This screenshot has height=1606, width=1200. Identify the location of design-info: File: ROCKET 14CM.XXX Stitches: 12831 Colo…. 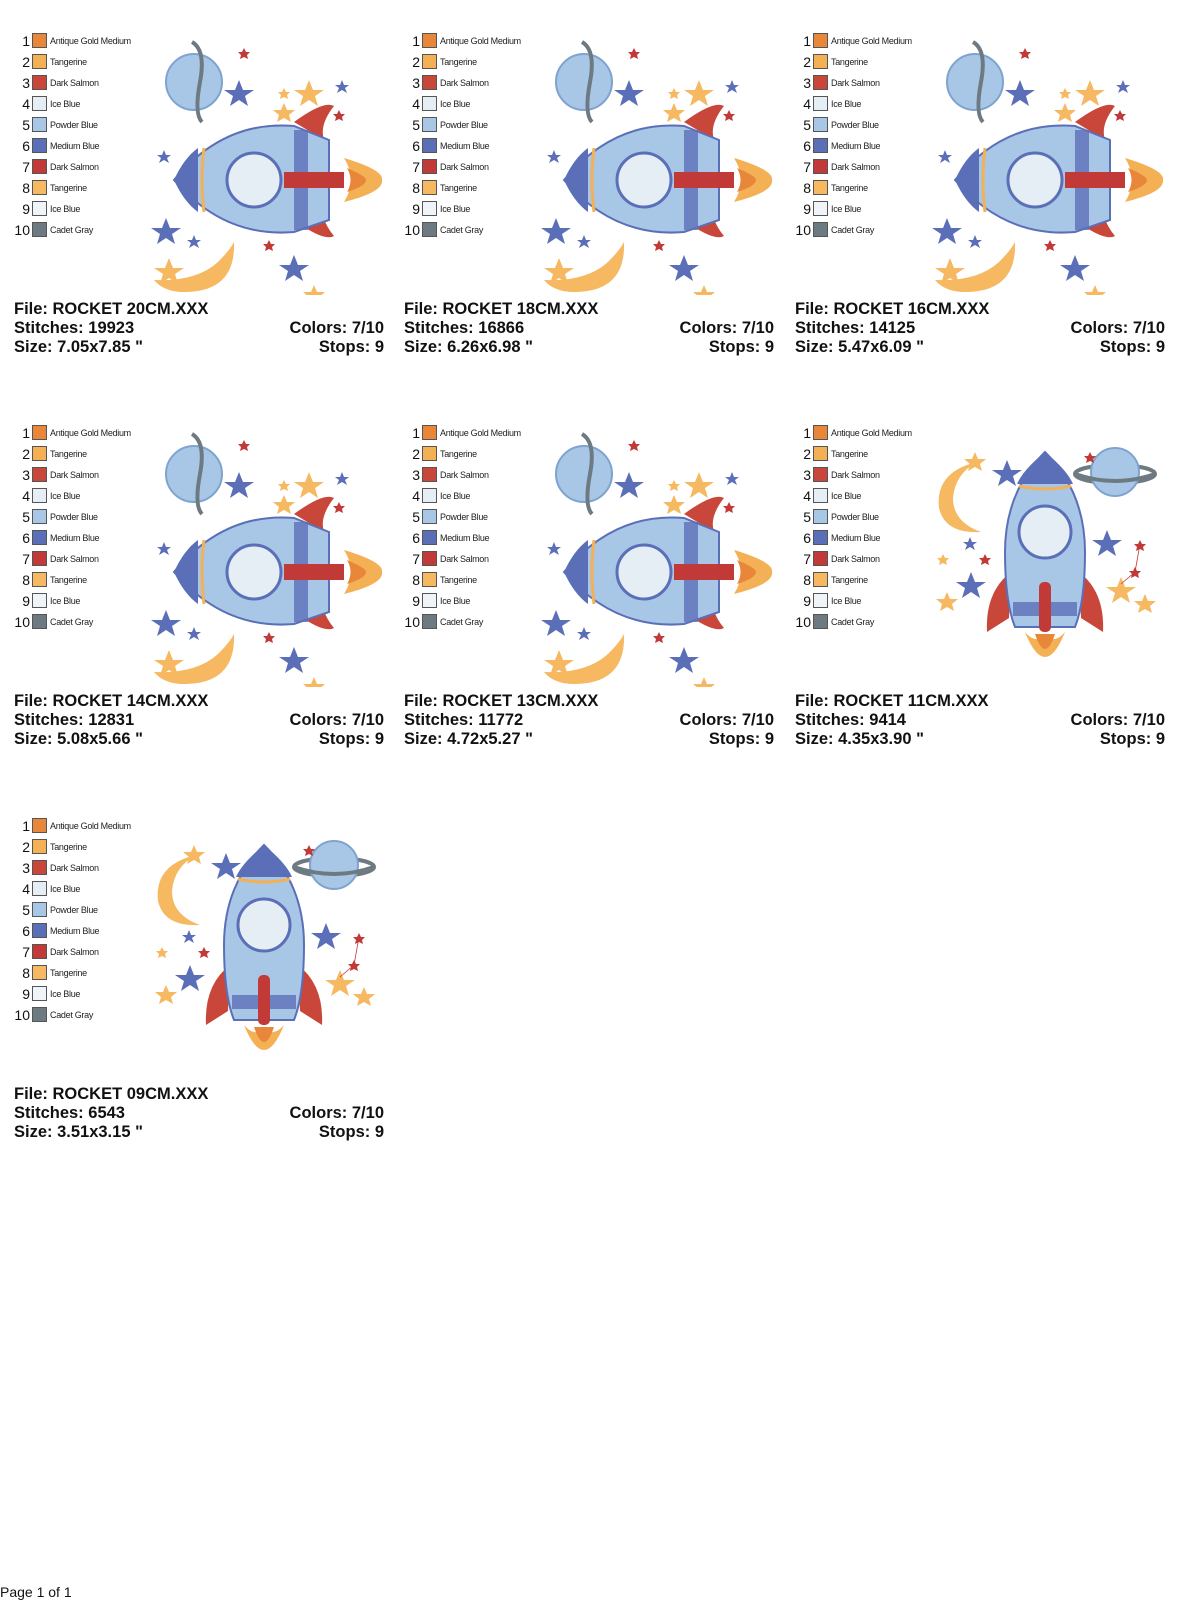
(199, 720).